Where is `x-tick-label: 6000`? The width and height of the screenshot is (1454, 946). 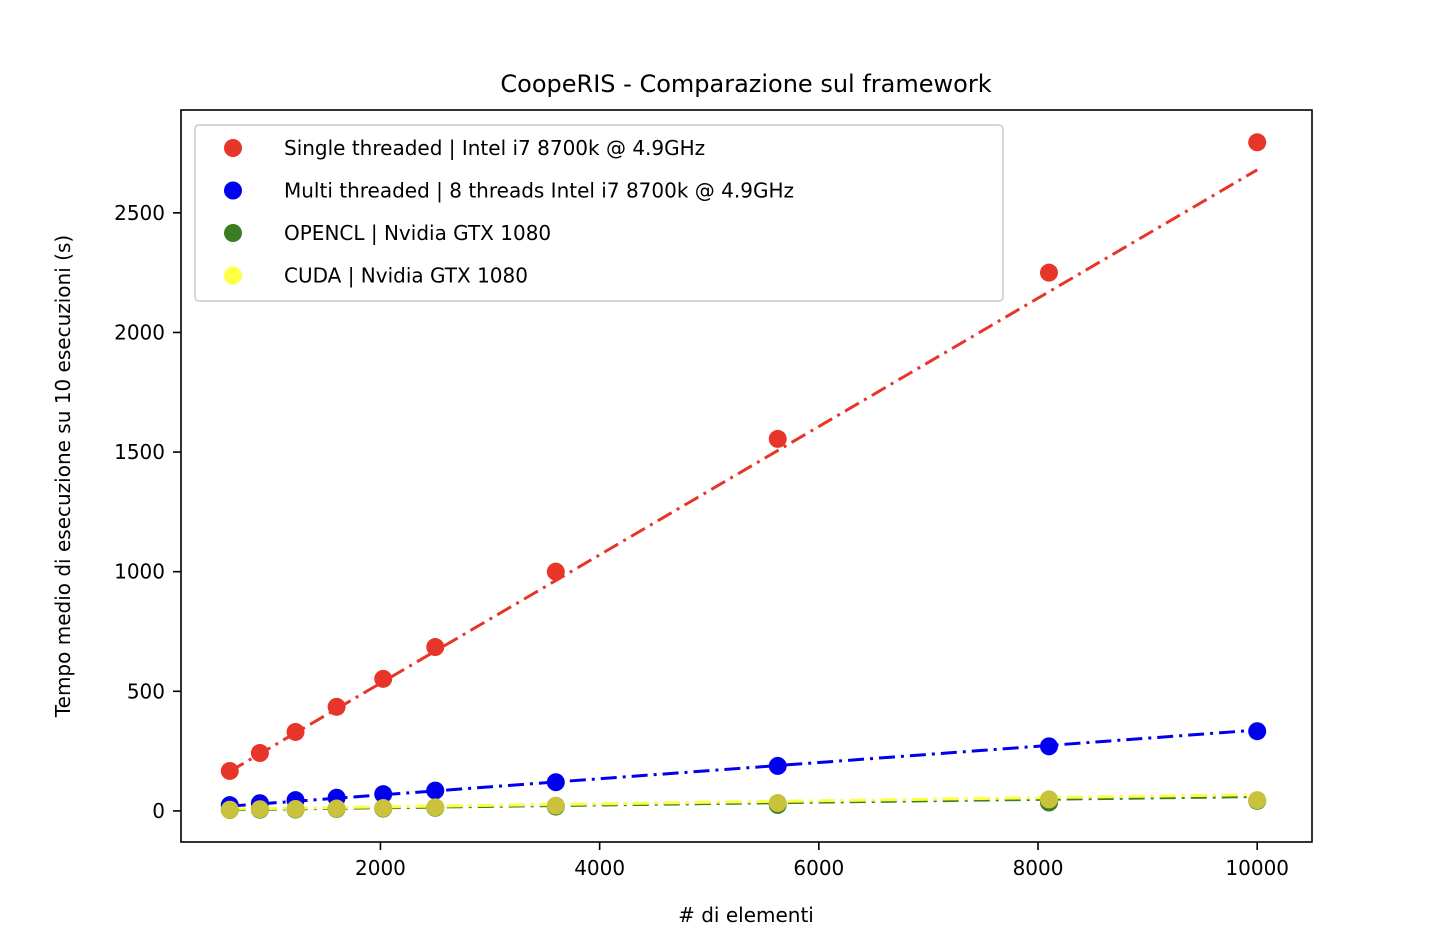 x-tick-label: 6000 is located at coordinates (818, 868).